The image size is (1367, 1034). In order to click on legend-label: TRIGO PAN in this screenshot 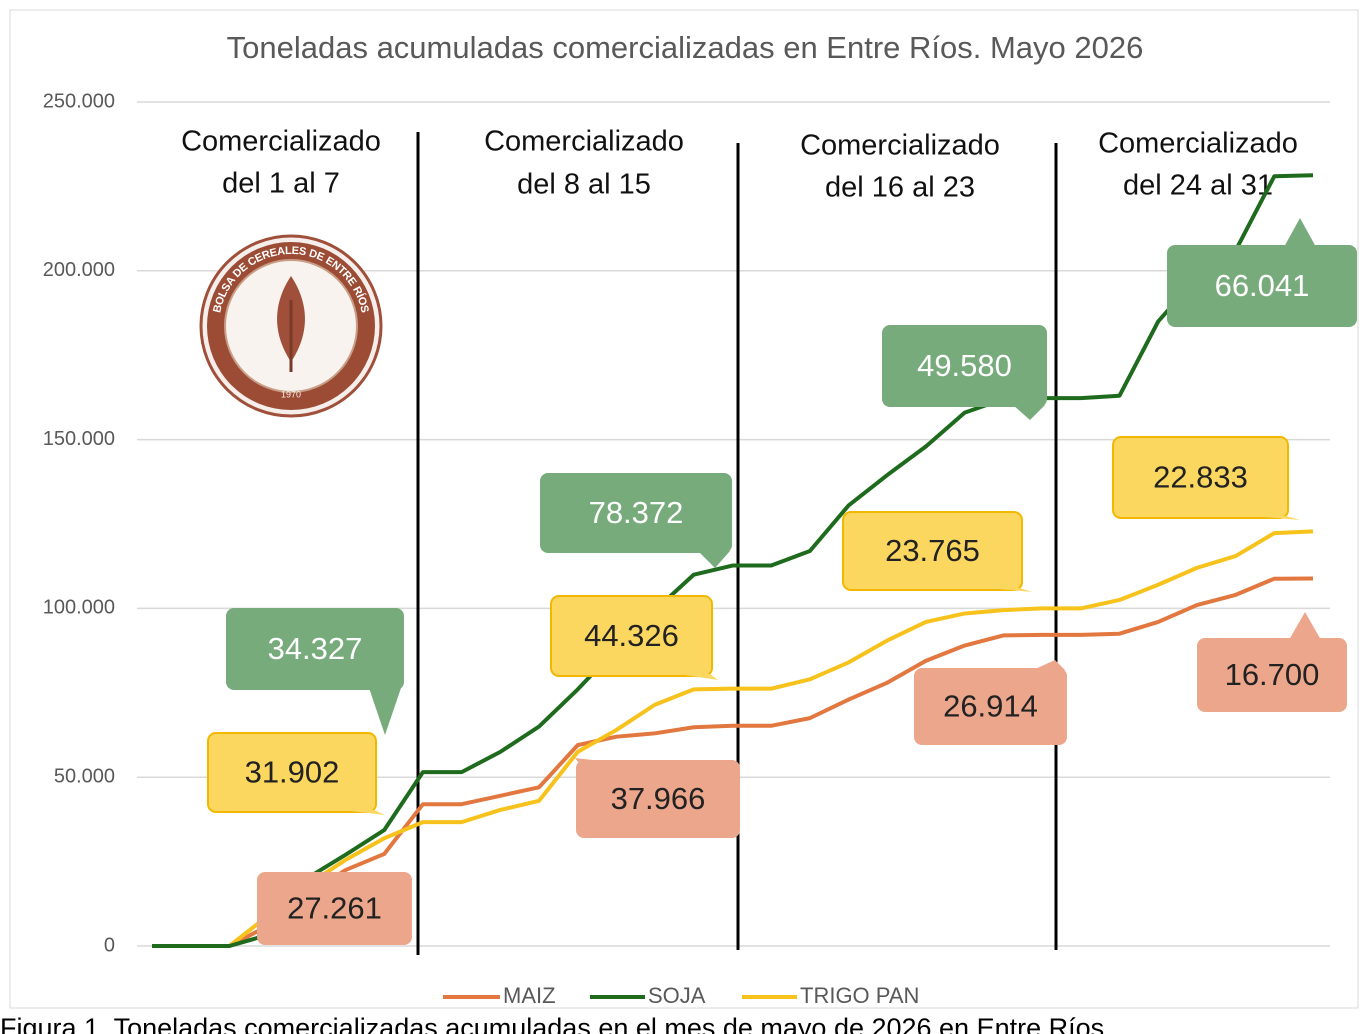, I will do `click(859, 995)`.